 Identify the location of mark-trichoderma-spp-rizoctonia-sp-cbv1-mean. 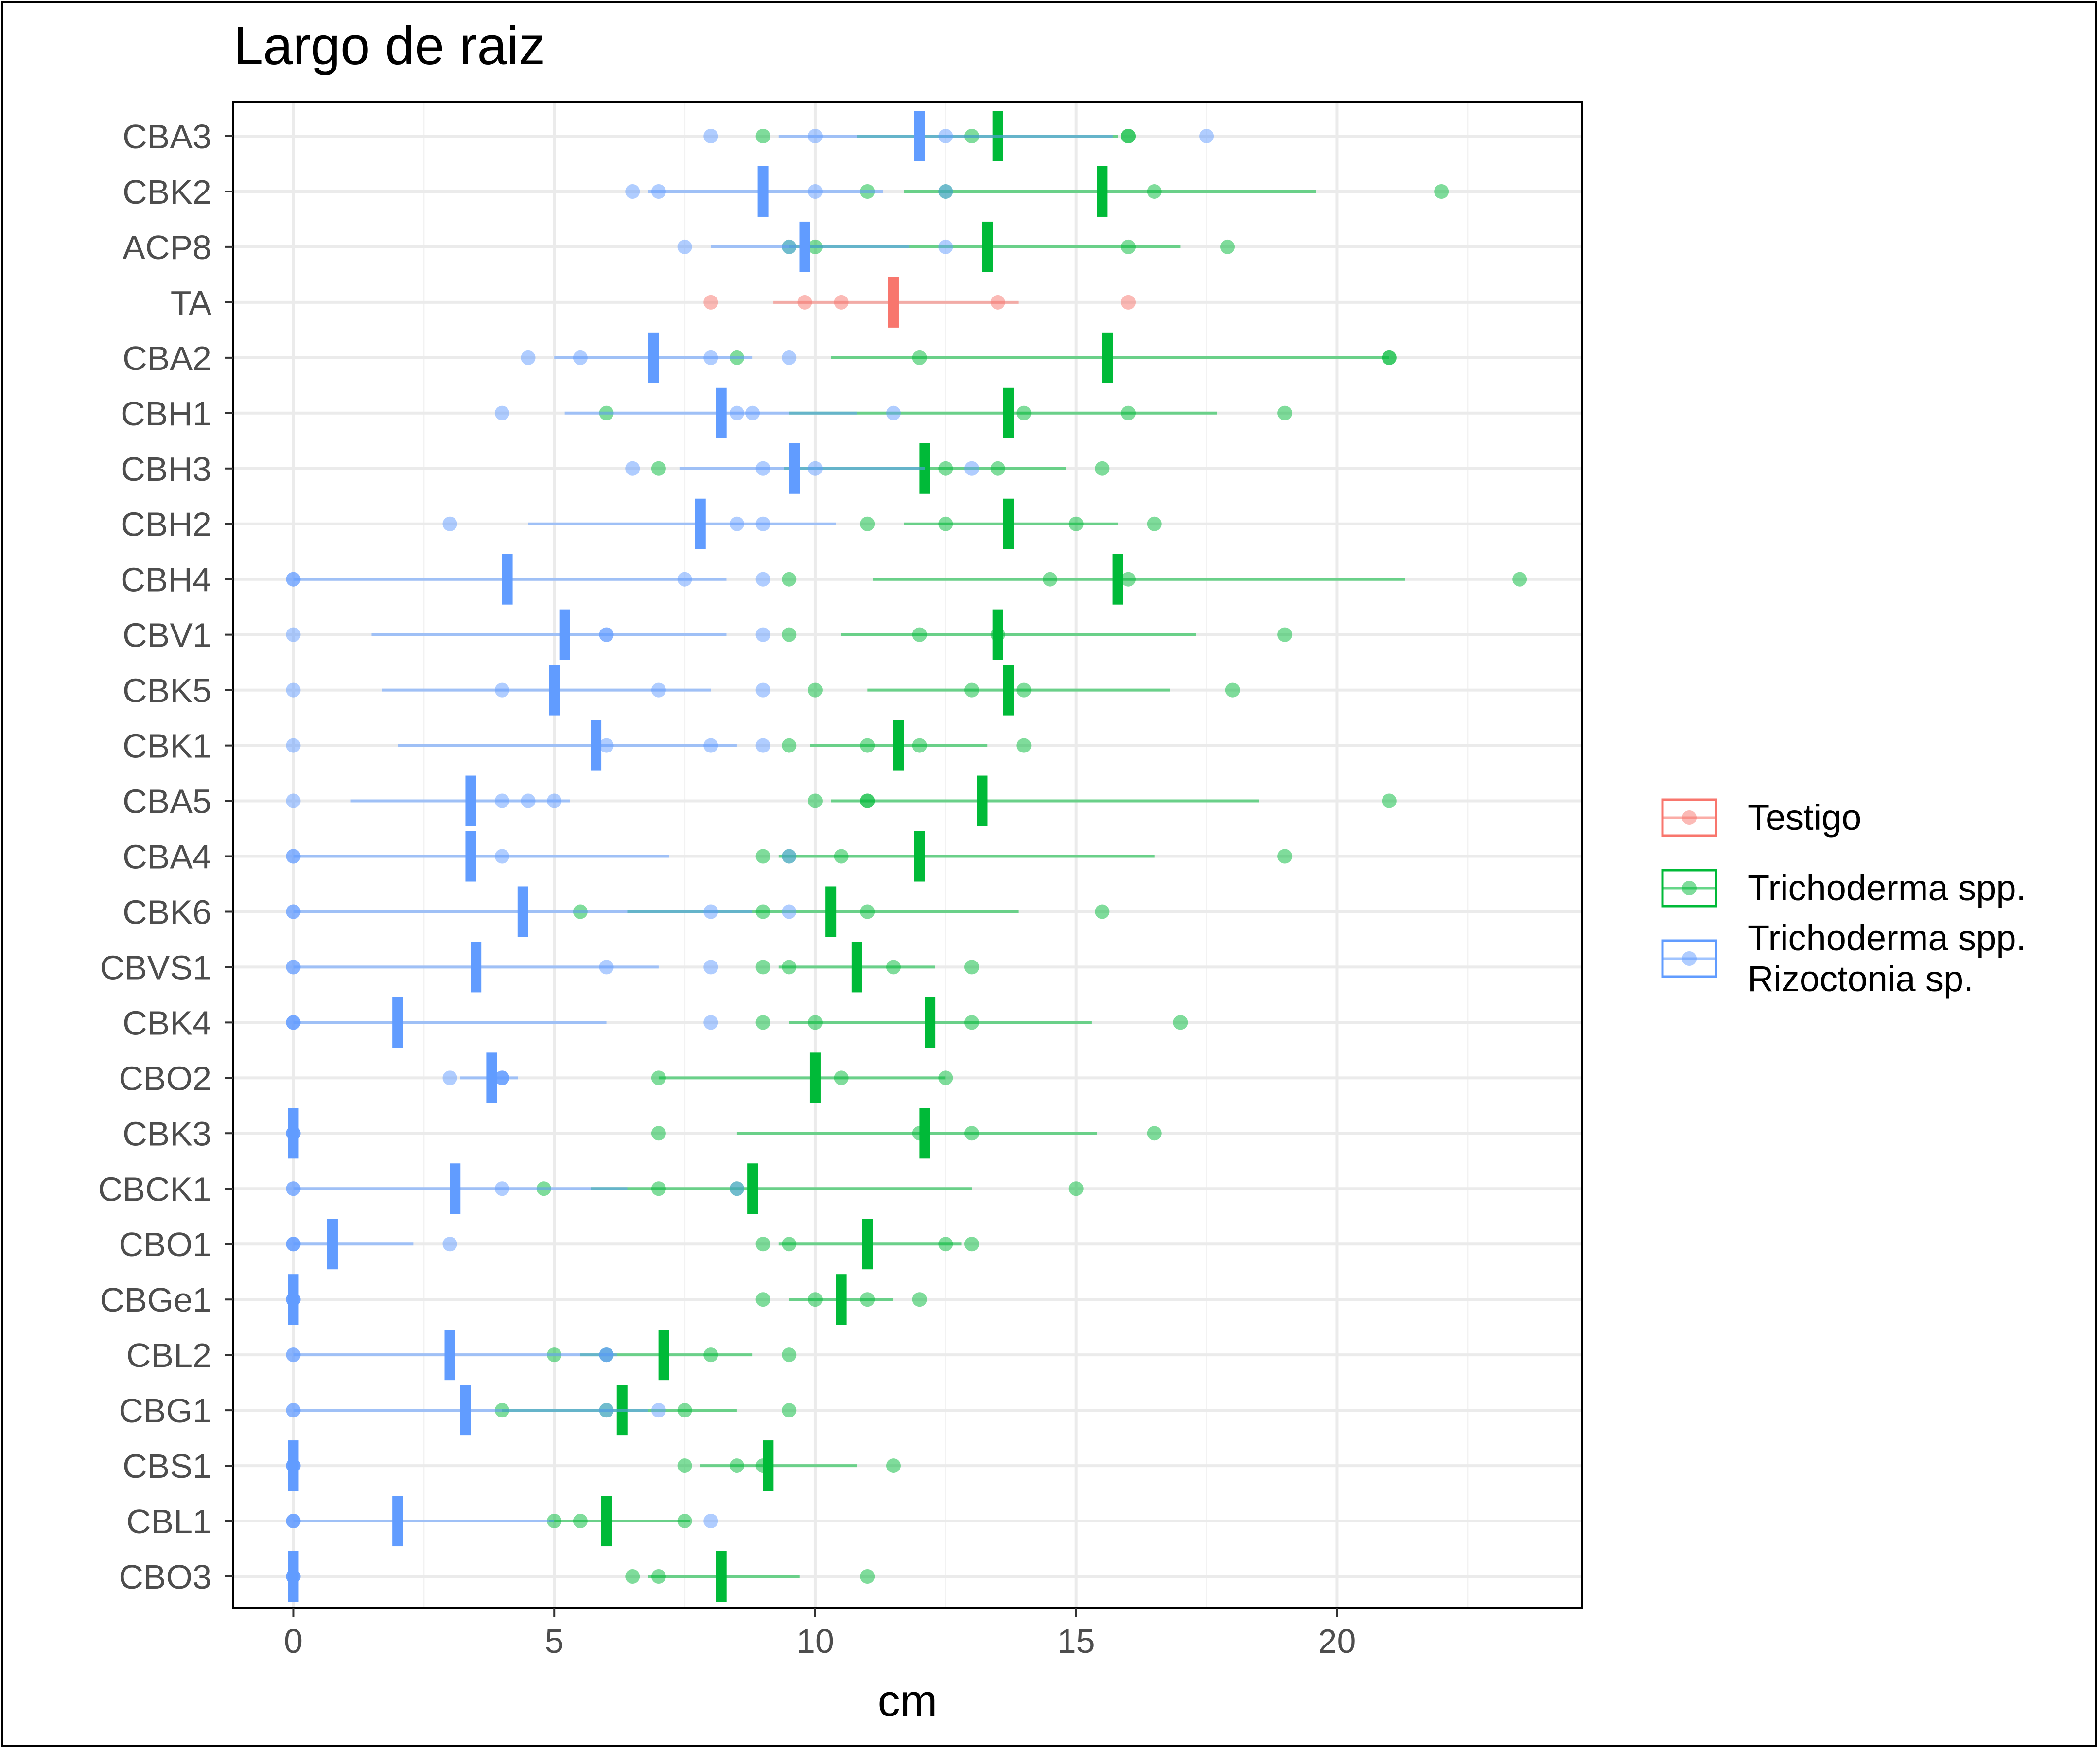
(564, 634).